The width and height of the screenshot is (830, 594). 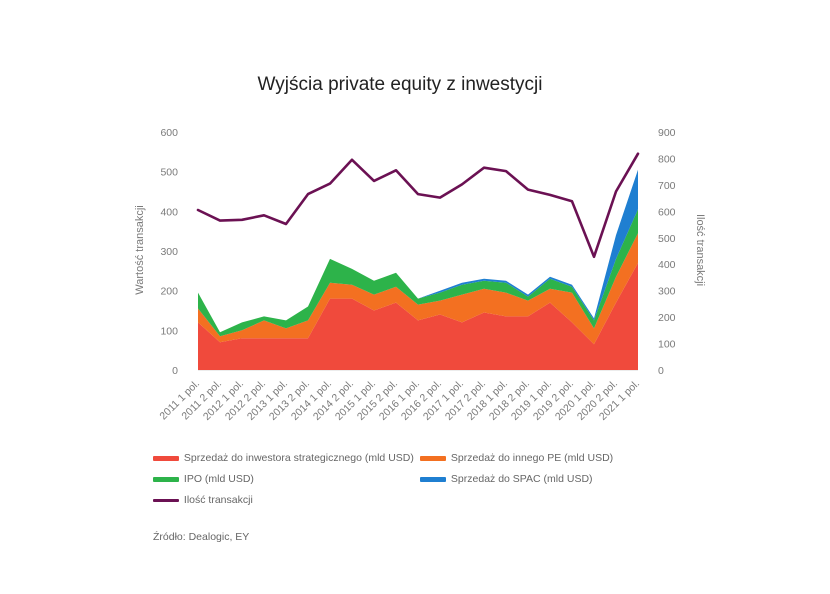 I want to click on legend-item-other-pe: Sprzedaż do innego PE (mld USD), so click(x=516, y=458).